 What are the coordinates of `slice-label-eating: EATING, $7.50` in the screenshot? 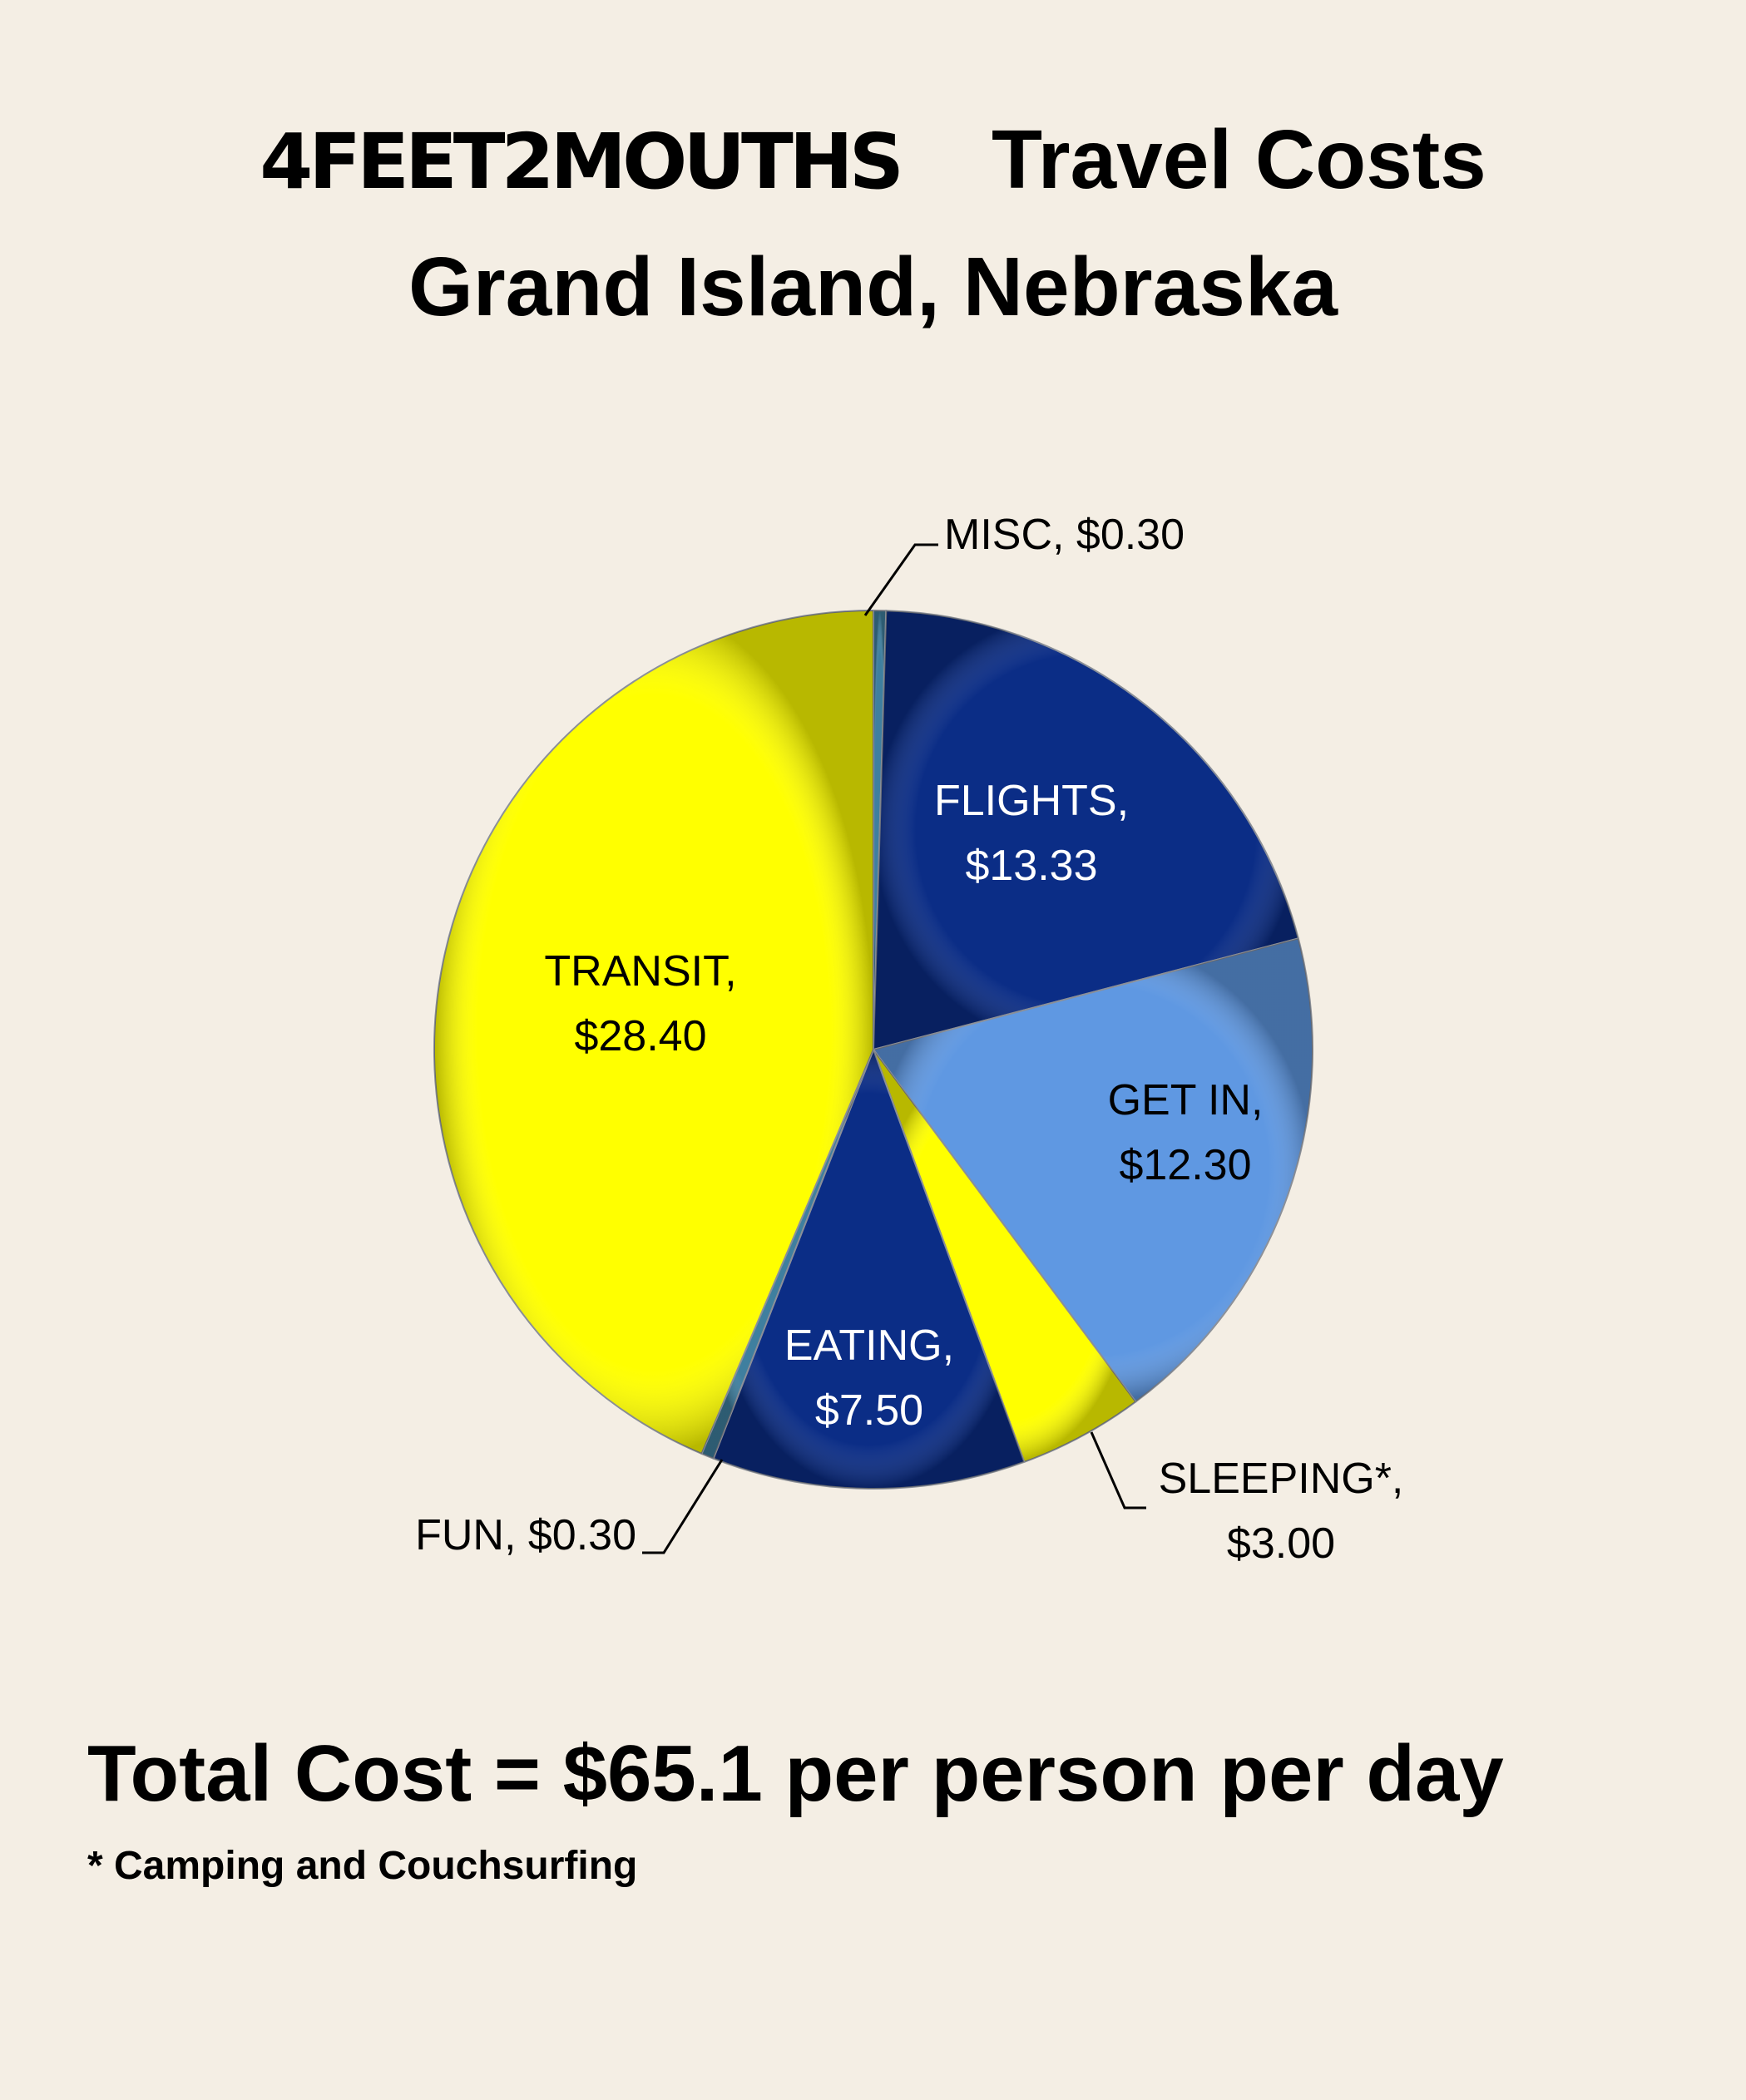 It's located at (869, 1378).